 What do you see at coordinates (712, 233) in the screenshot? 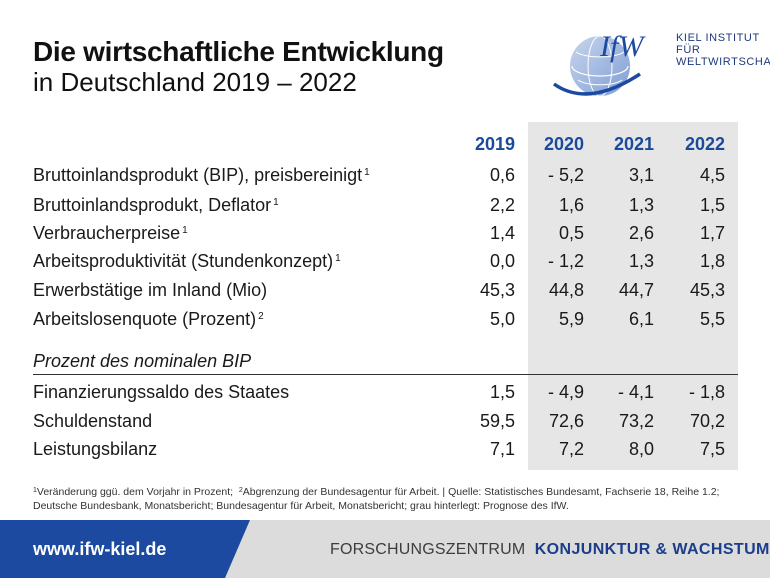
I see `table-cell: 1,7` at bounding box center [712, 233].